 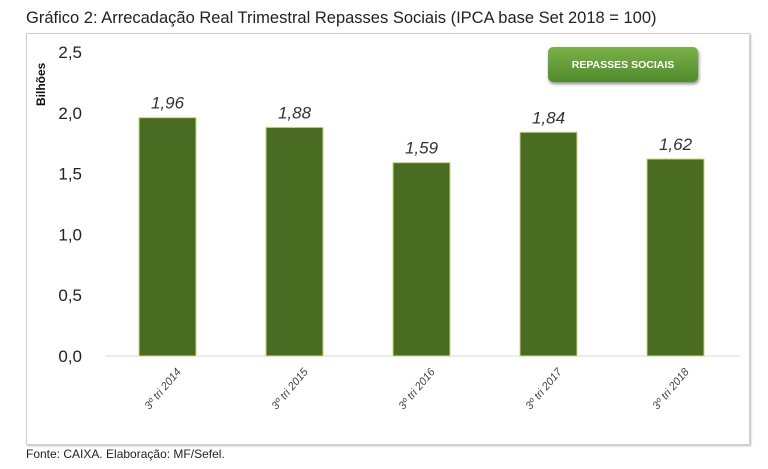 What do you see at coordinates (70, 174) in the screenshot?
I see `y-tick-label: 1,5` at bounding box center [70, 174].